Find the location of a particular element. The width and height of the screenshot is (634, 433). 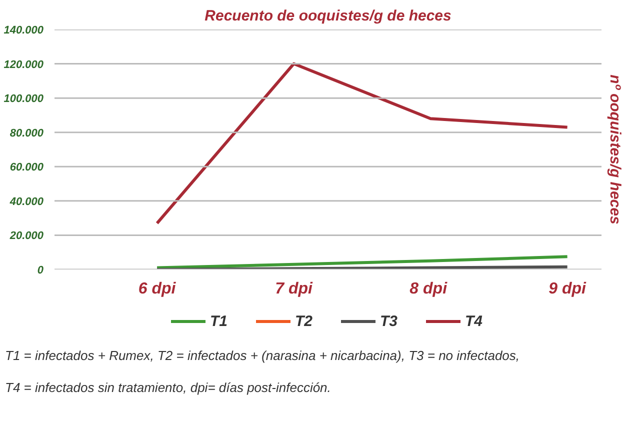

x-tick-label: 9 dpi is located at coordinates (567, 289).